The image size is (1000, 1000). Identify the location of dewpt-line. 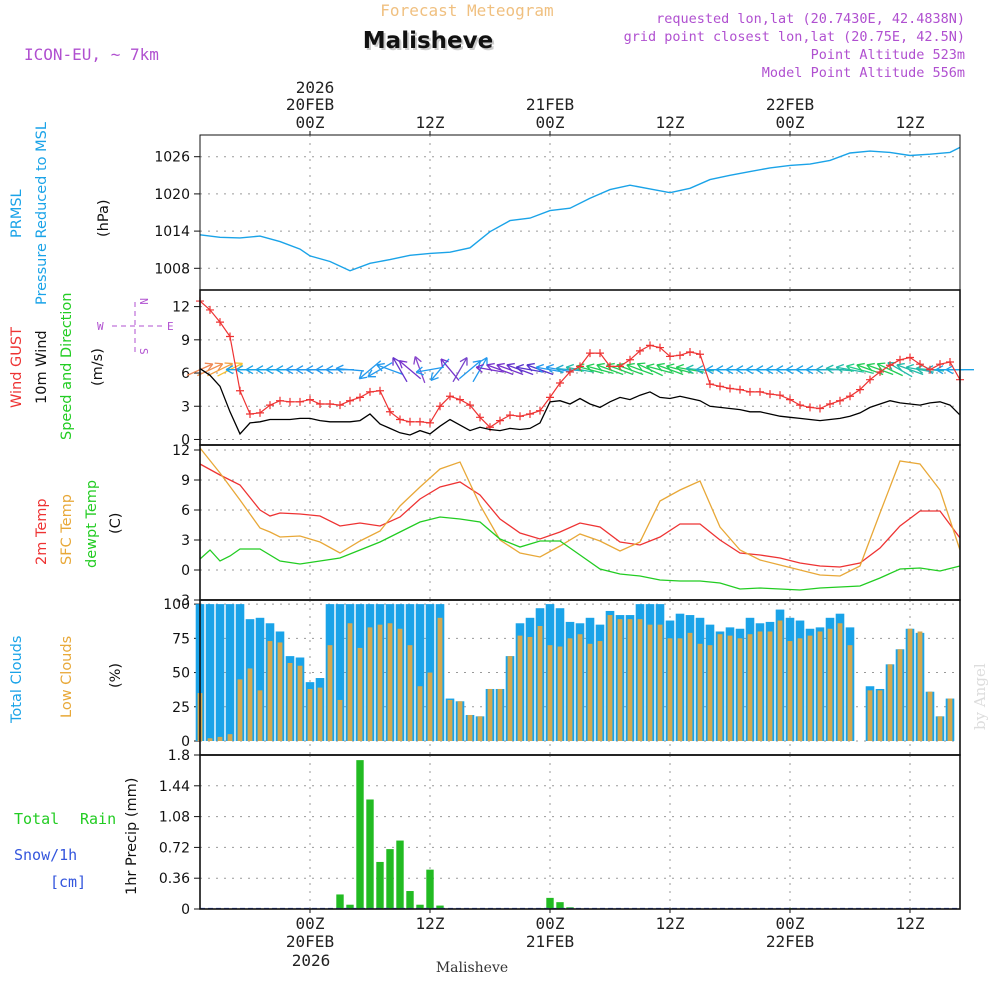
(580, 553).